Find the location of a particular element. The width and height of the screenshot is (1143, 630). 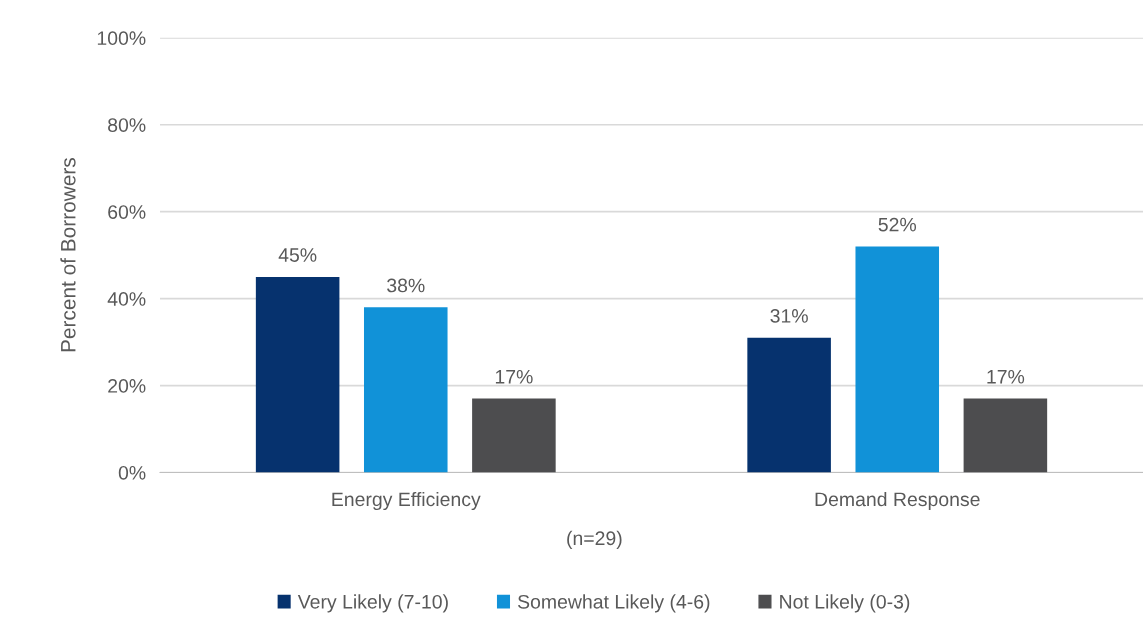

y-tick-label: 80% is located at coordinates (127, 125).